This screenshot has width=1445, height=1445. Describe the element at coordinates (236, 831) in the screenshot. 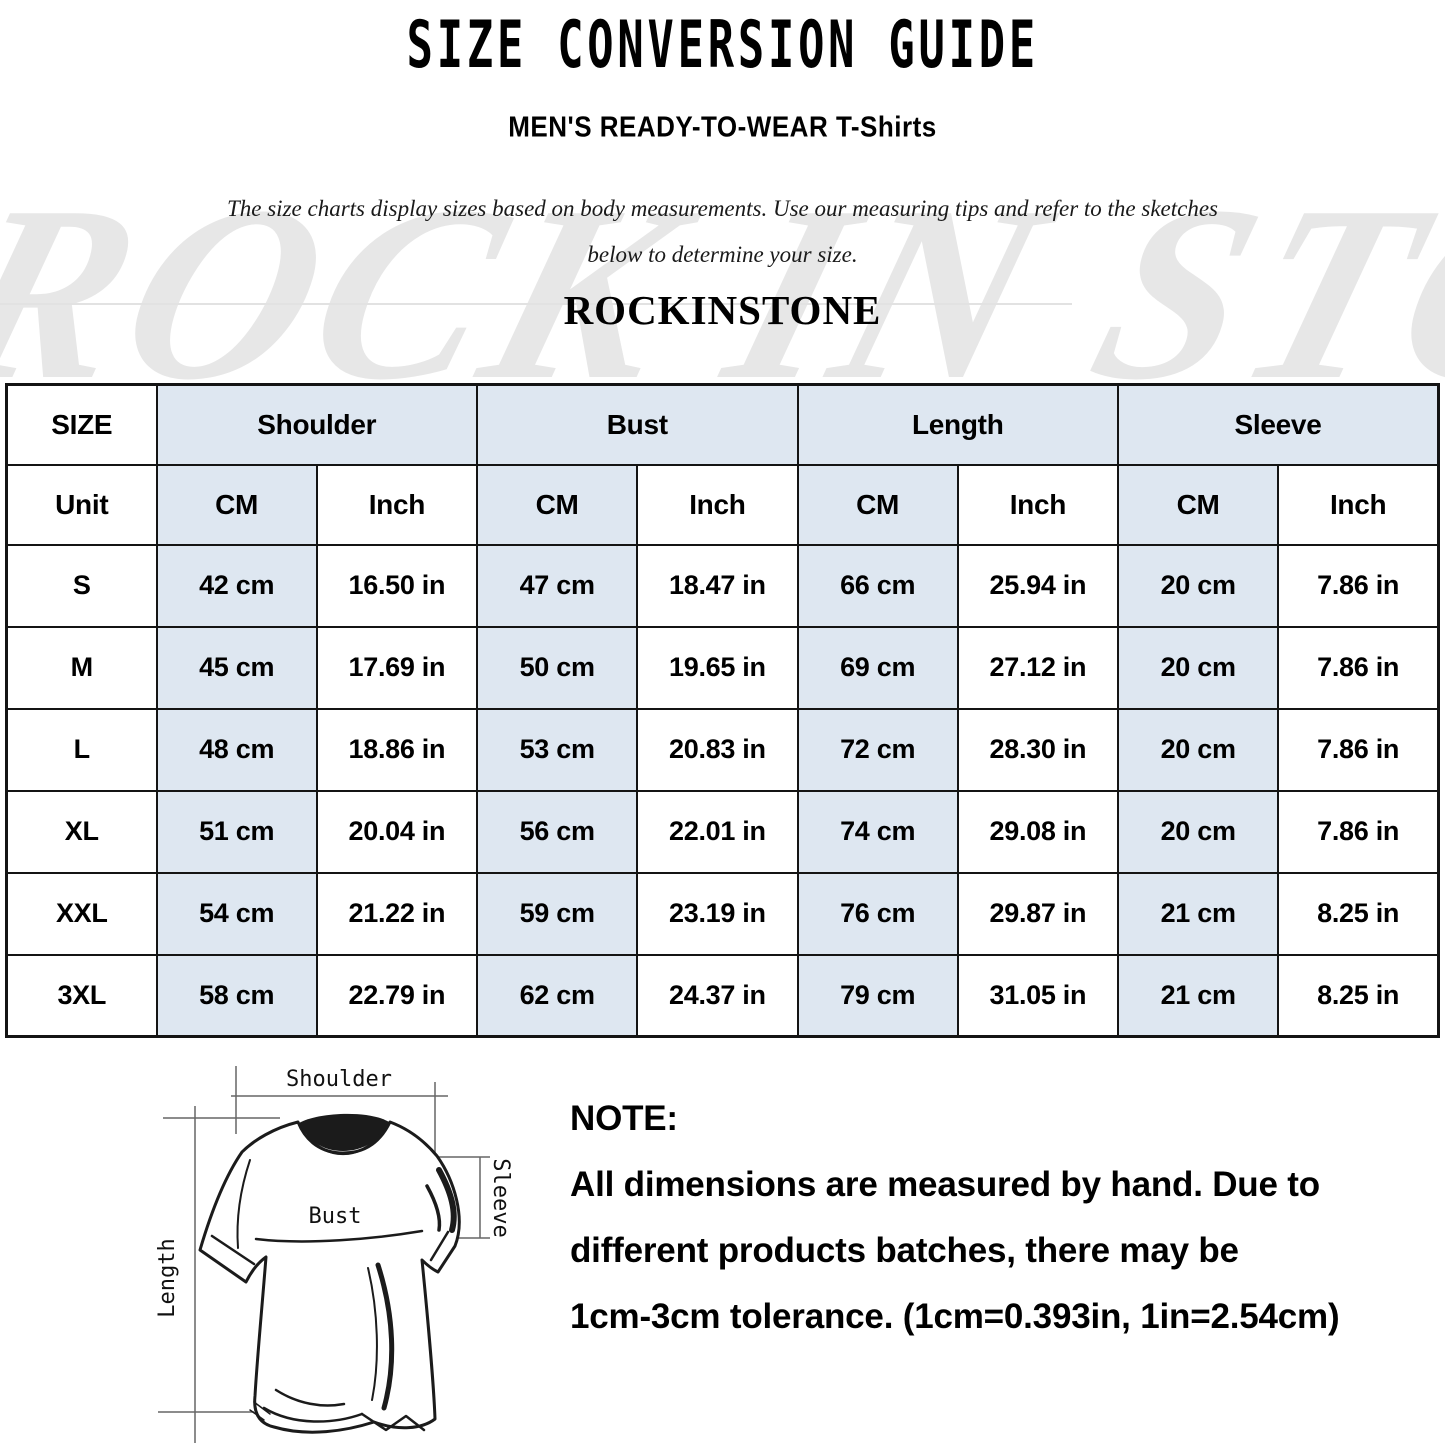

I see `table-cell: 51 cm` at that location.